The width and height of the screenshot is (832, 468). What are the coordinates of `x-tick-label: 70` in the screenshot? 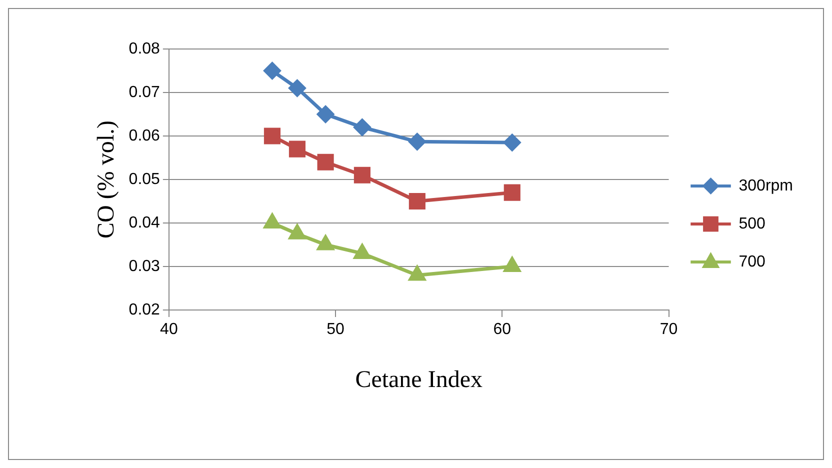 It's located at (669, 329).